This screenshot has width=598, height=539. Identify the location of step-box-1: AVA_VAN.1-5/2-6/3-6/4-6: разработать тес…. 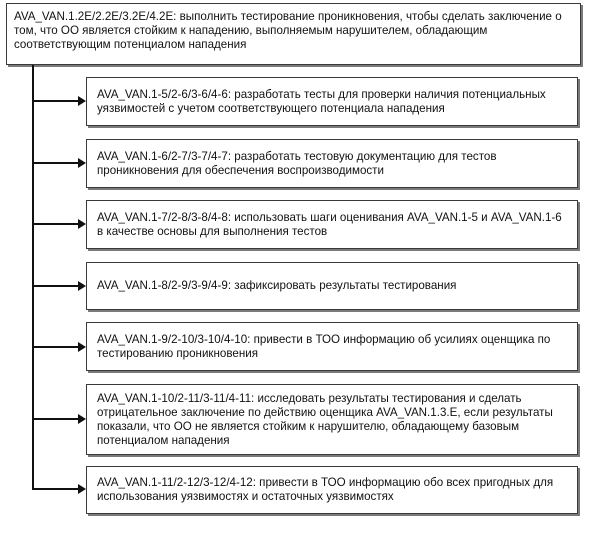
(332, 101).